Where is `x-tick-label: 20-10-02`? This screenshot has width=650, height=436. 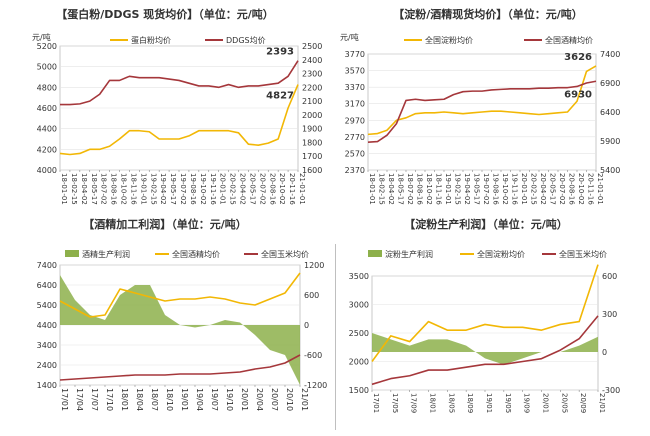 x-tick-label: 20-10-02 is located at coordinates (282, 189).